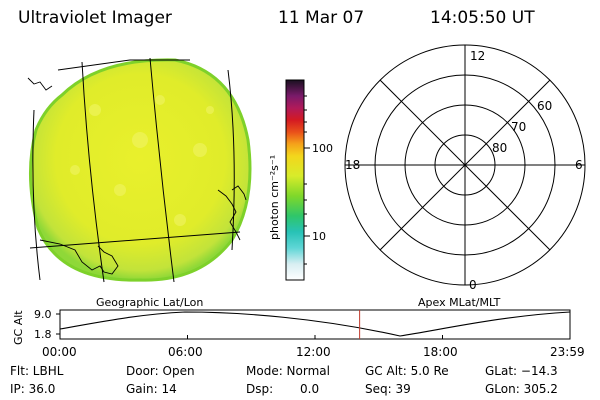  I want to click on mlt-label-6: 6, so click(579, 165).